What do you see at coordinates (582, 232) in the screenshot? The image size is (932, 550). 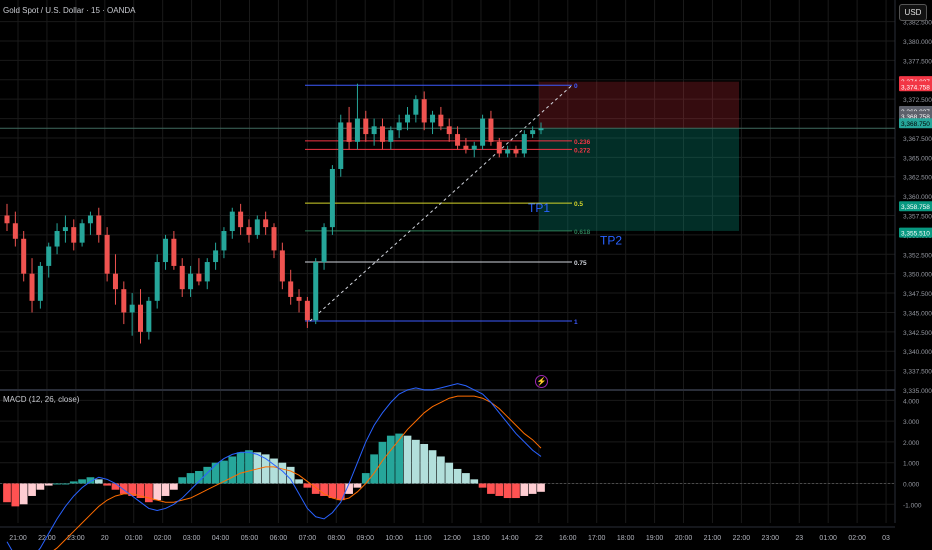 I see `fib-level-label: 0.618` at bounding box center [582, 232].